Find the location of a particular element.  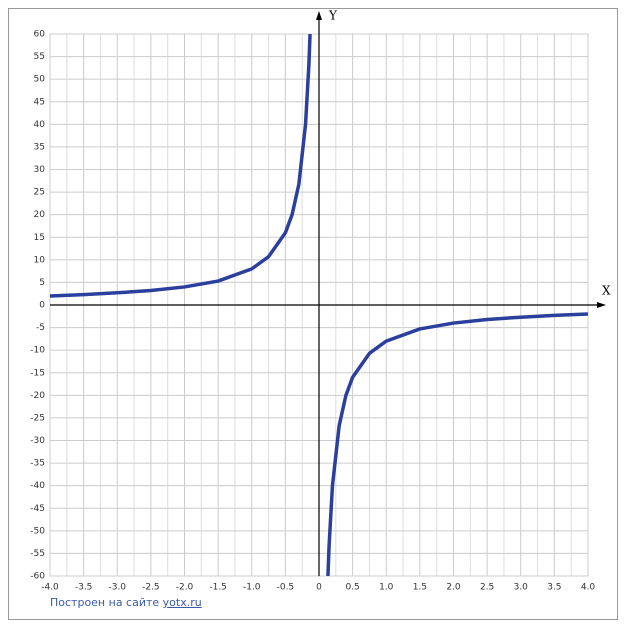

footer: Построен на сайте yotx.ru is located at coordinates (126, 602).